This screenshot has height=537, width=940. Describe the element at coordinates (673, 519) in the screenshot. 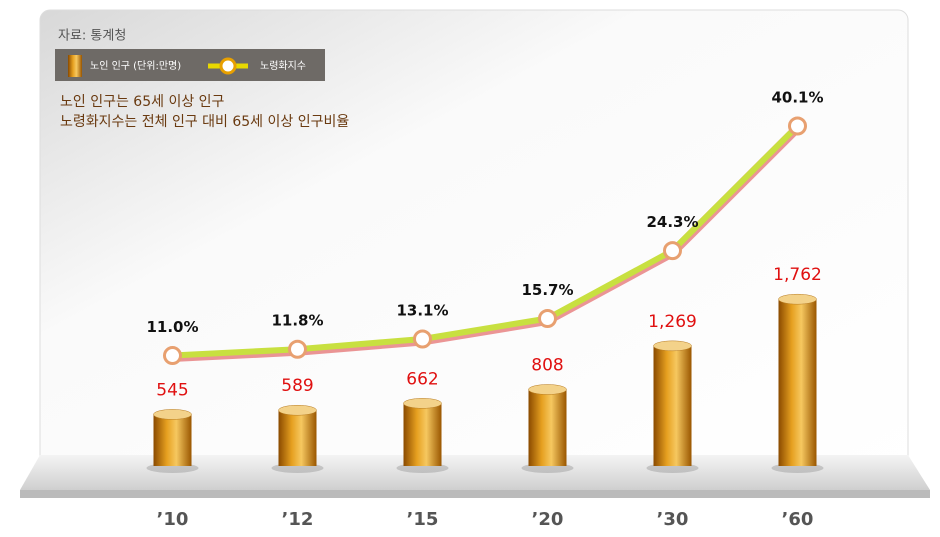

I see `x-tick-label: ’30` at that location.